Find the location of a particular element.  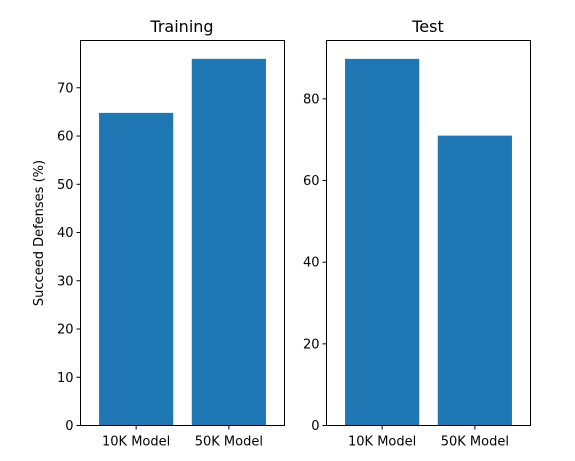

y-tick-label: 80 is located at coordinates (311, 99).